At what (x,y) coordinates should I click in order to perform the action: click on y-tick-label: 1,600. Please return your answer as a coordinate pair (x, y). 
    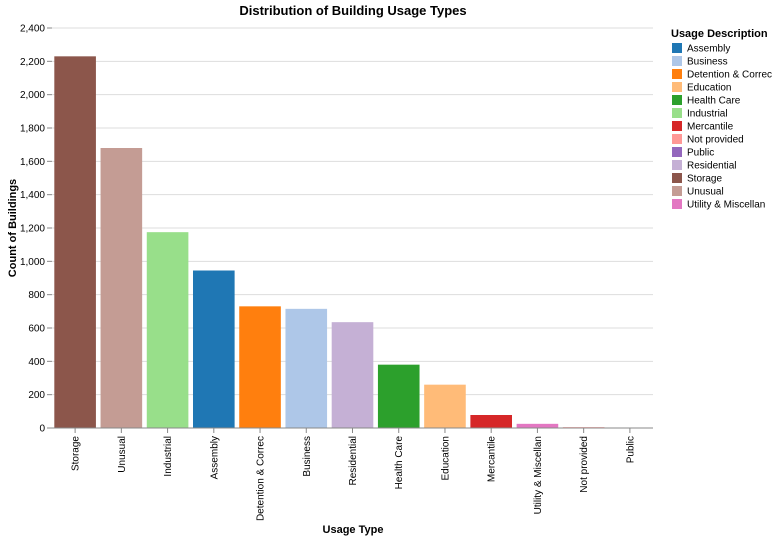
    Looking at the image, I should click on (32, 162).